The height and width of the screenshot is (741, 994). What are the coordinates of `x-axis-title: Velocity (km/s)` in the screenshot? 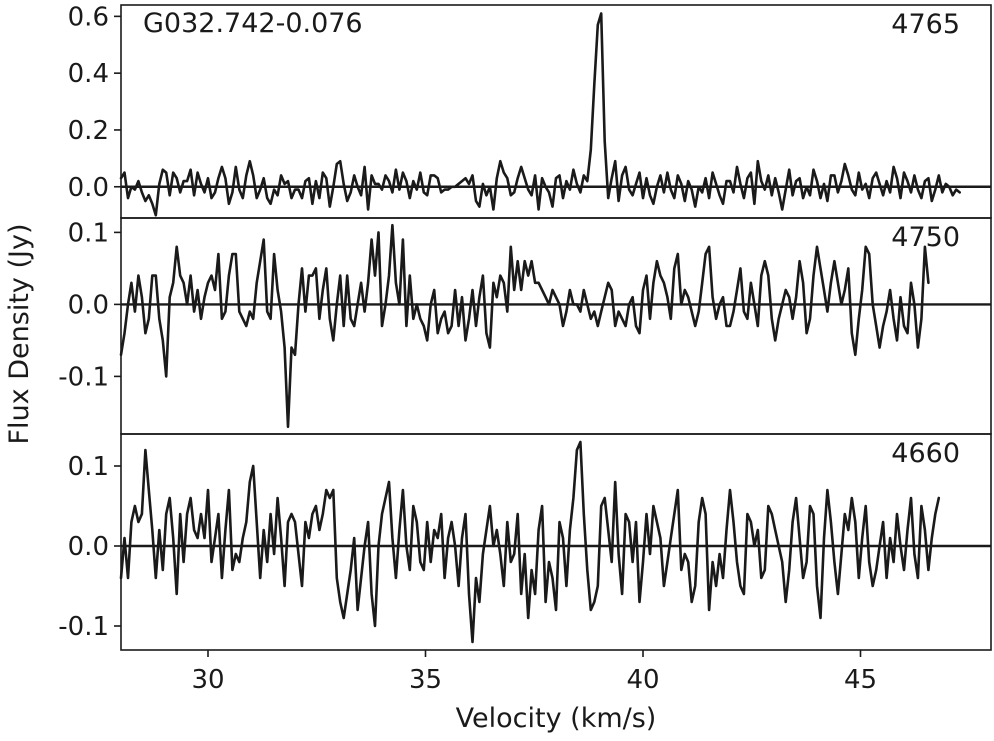 It's located at (556, 718).